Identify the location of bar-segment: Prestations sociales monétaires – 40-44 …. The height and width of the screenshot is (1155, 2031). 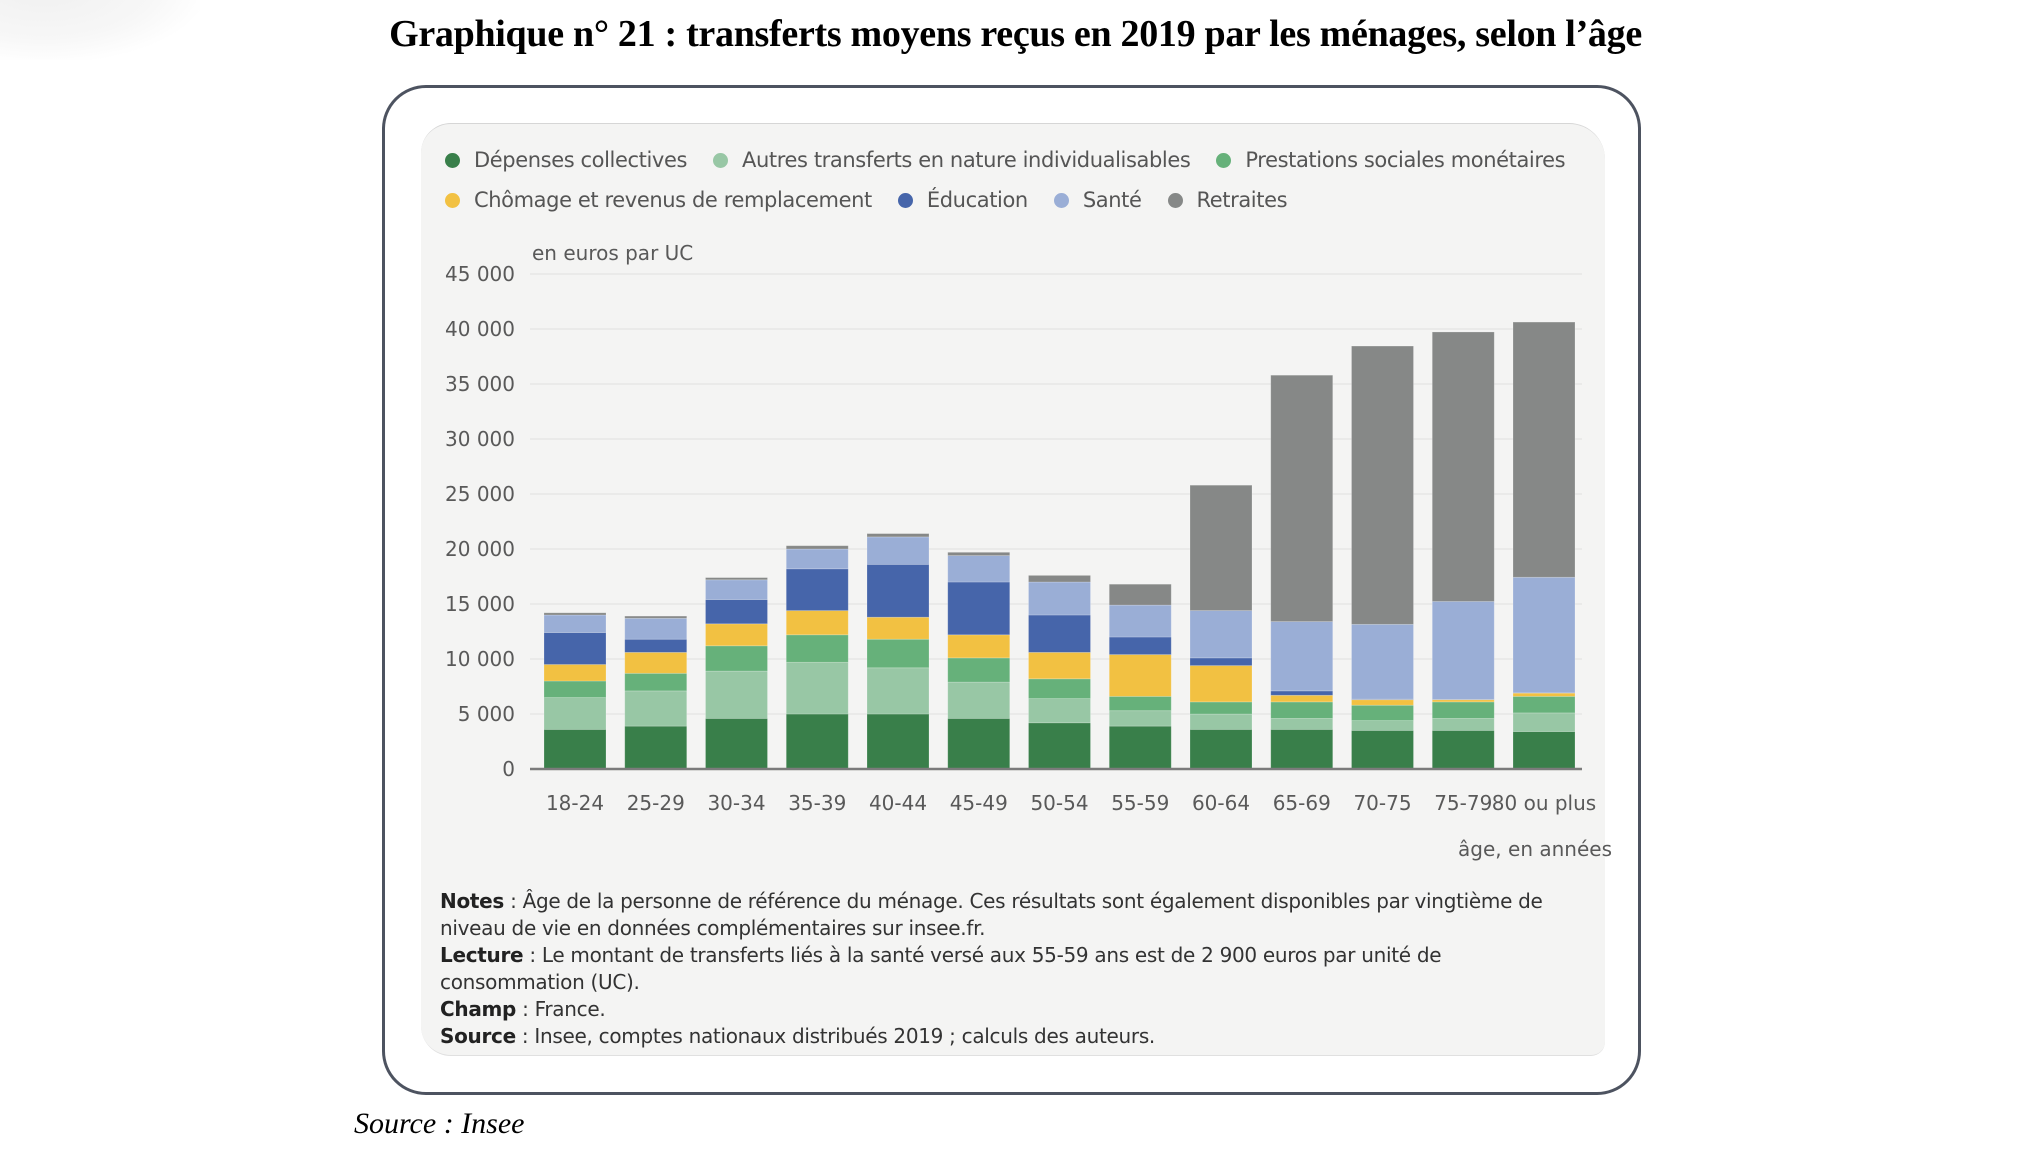
(898, 653).